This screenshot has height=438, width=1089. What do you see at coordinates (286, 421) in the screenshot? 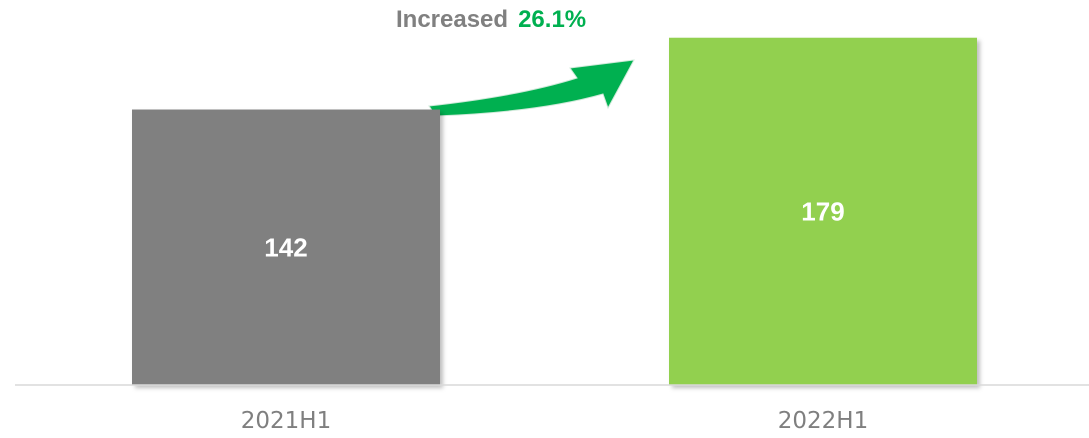
I see `x-tick-label-2021H1: 2021H1` at bounding box center [286, 421].